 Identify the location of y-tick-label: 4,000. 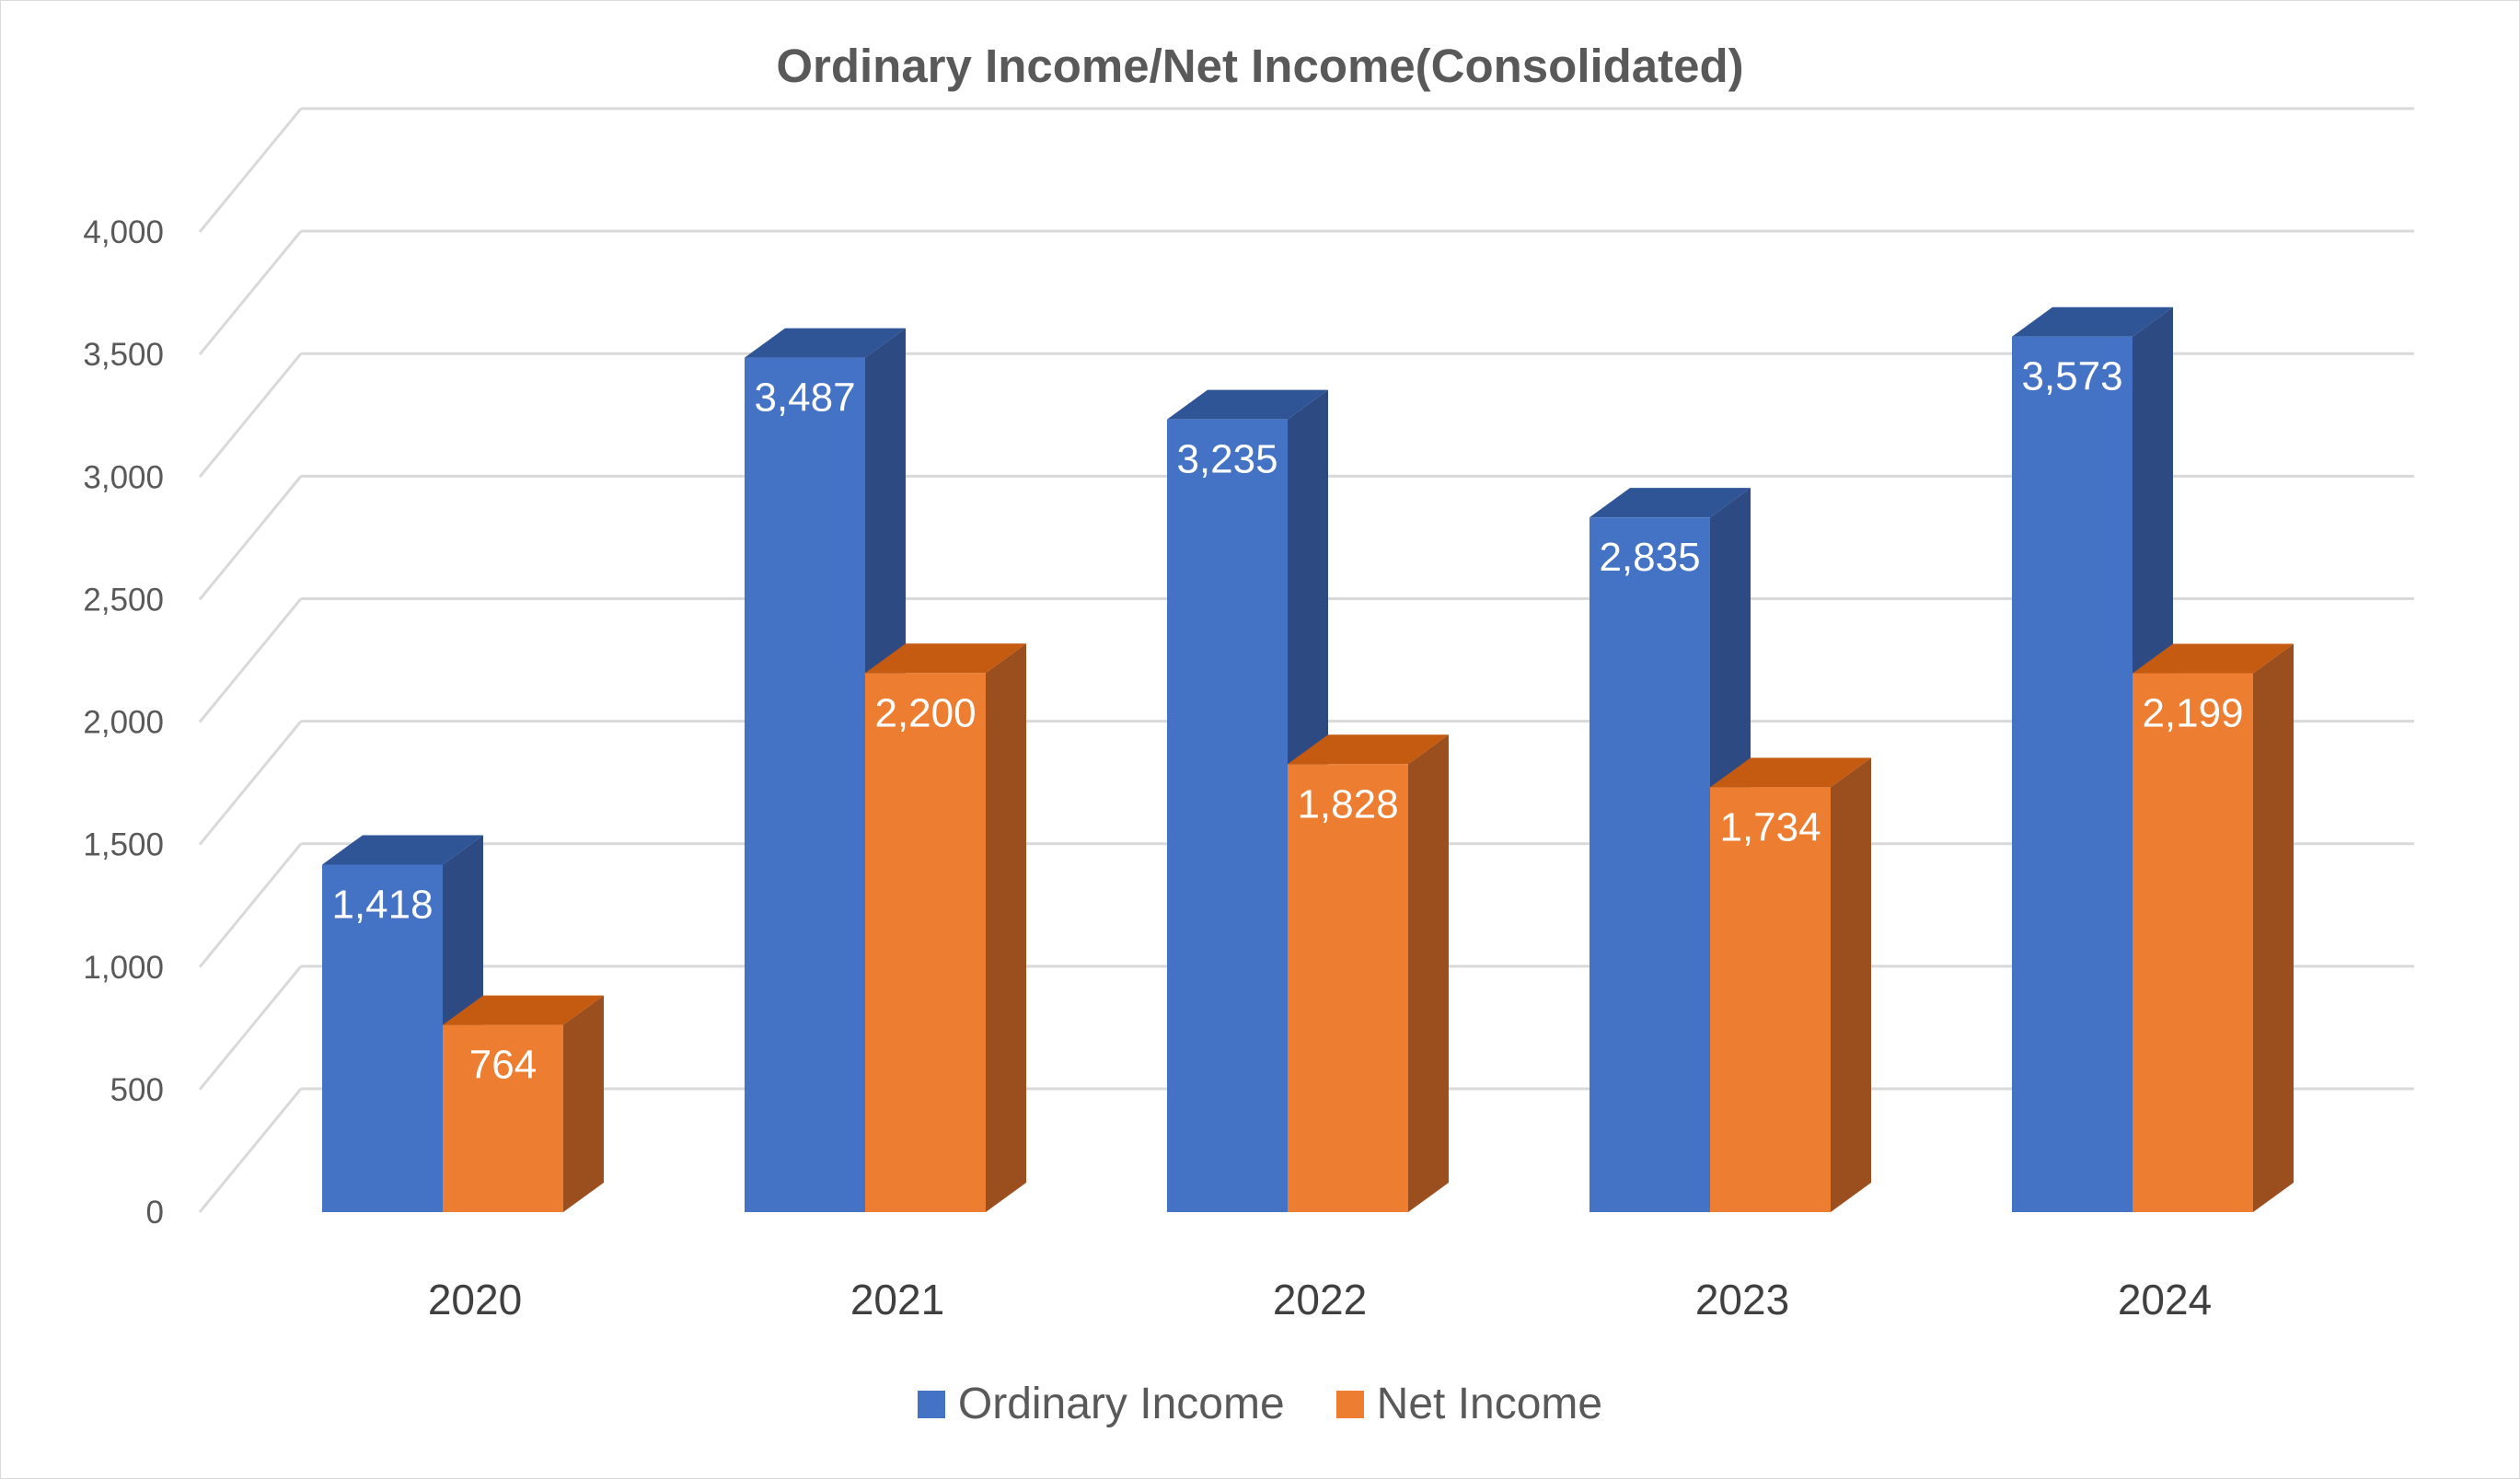
(123, 232).